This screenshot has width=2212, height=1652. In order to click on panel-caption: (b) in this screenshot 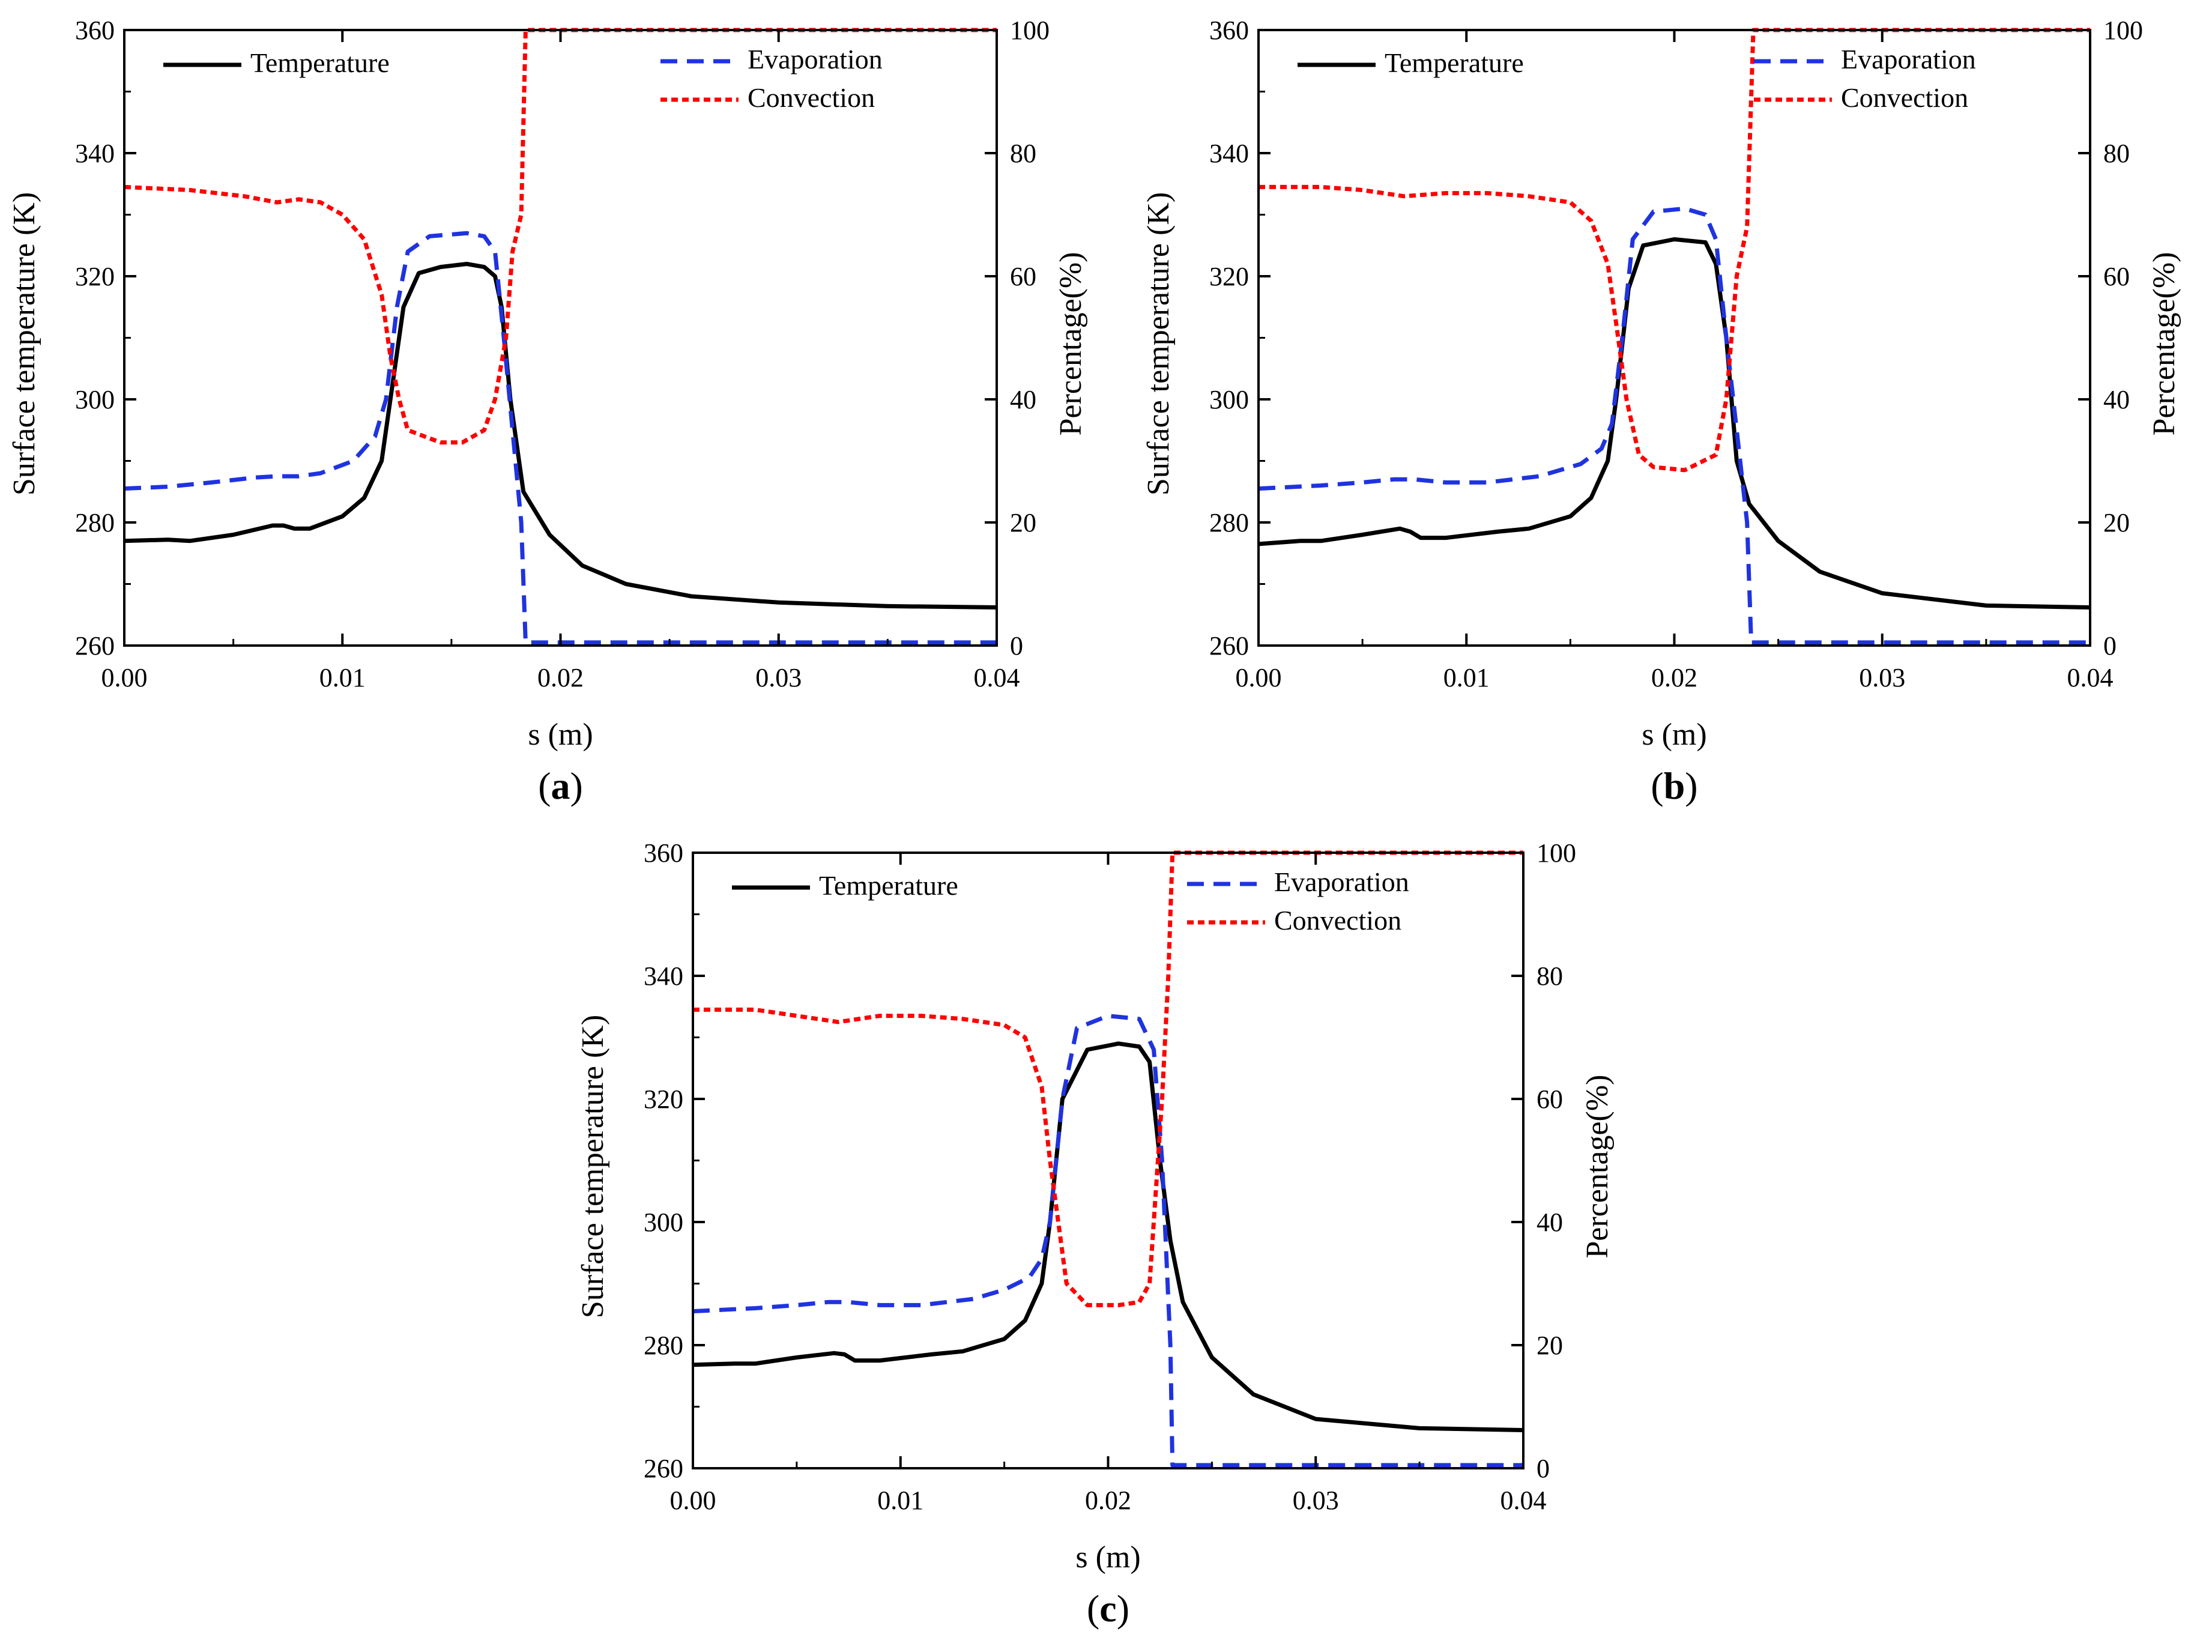, I will do `click(1674, 785)`.